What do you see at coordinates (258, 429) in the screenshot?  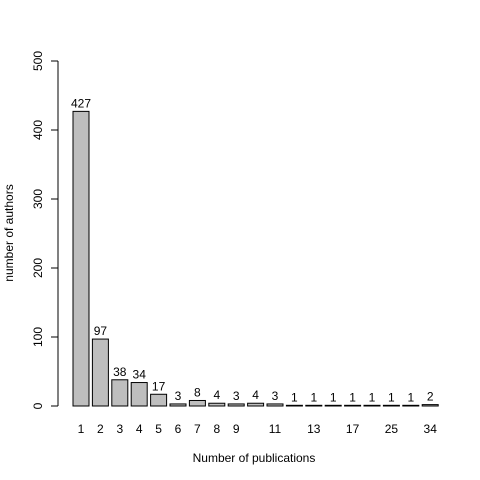 I see `x-tick-labels: 1 2 3 4 5 6 7 8 9 11 13 17 25 34` at bounding box center [258, 429].